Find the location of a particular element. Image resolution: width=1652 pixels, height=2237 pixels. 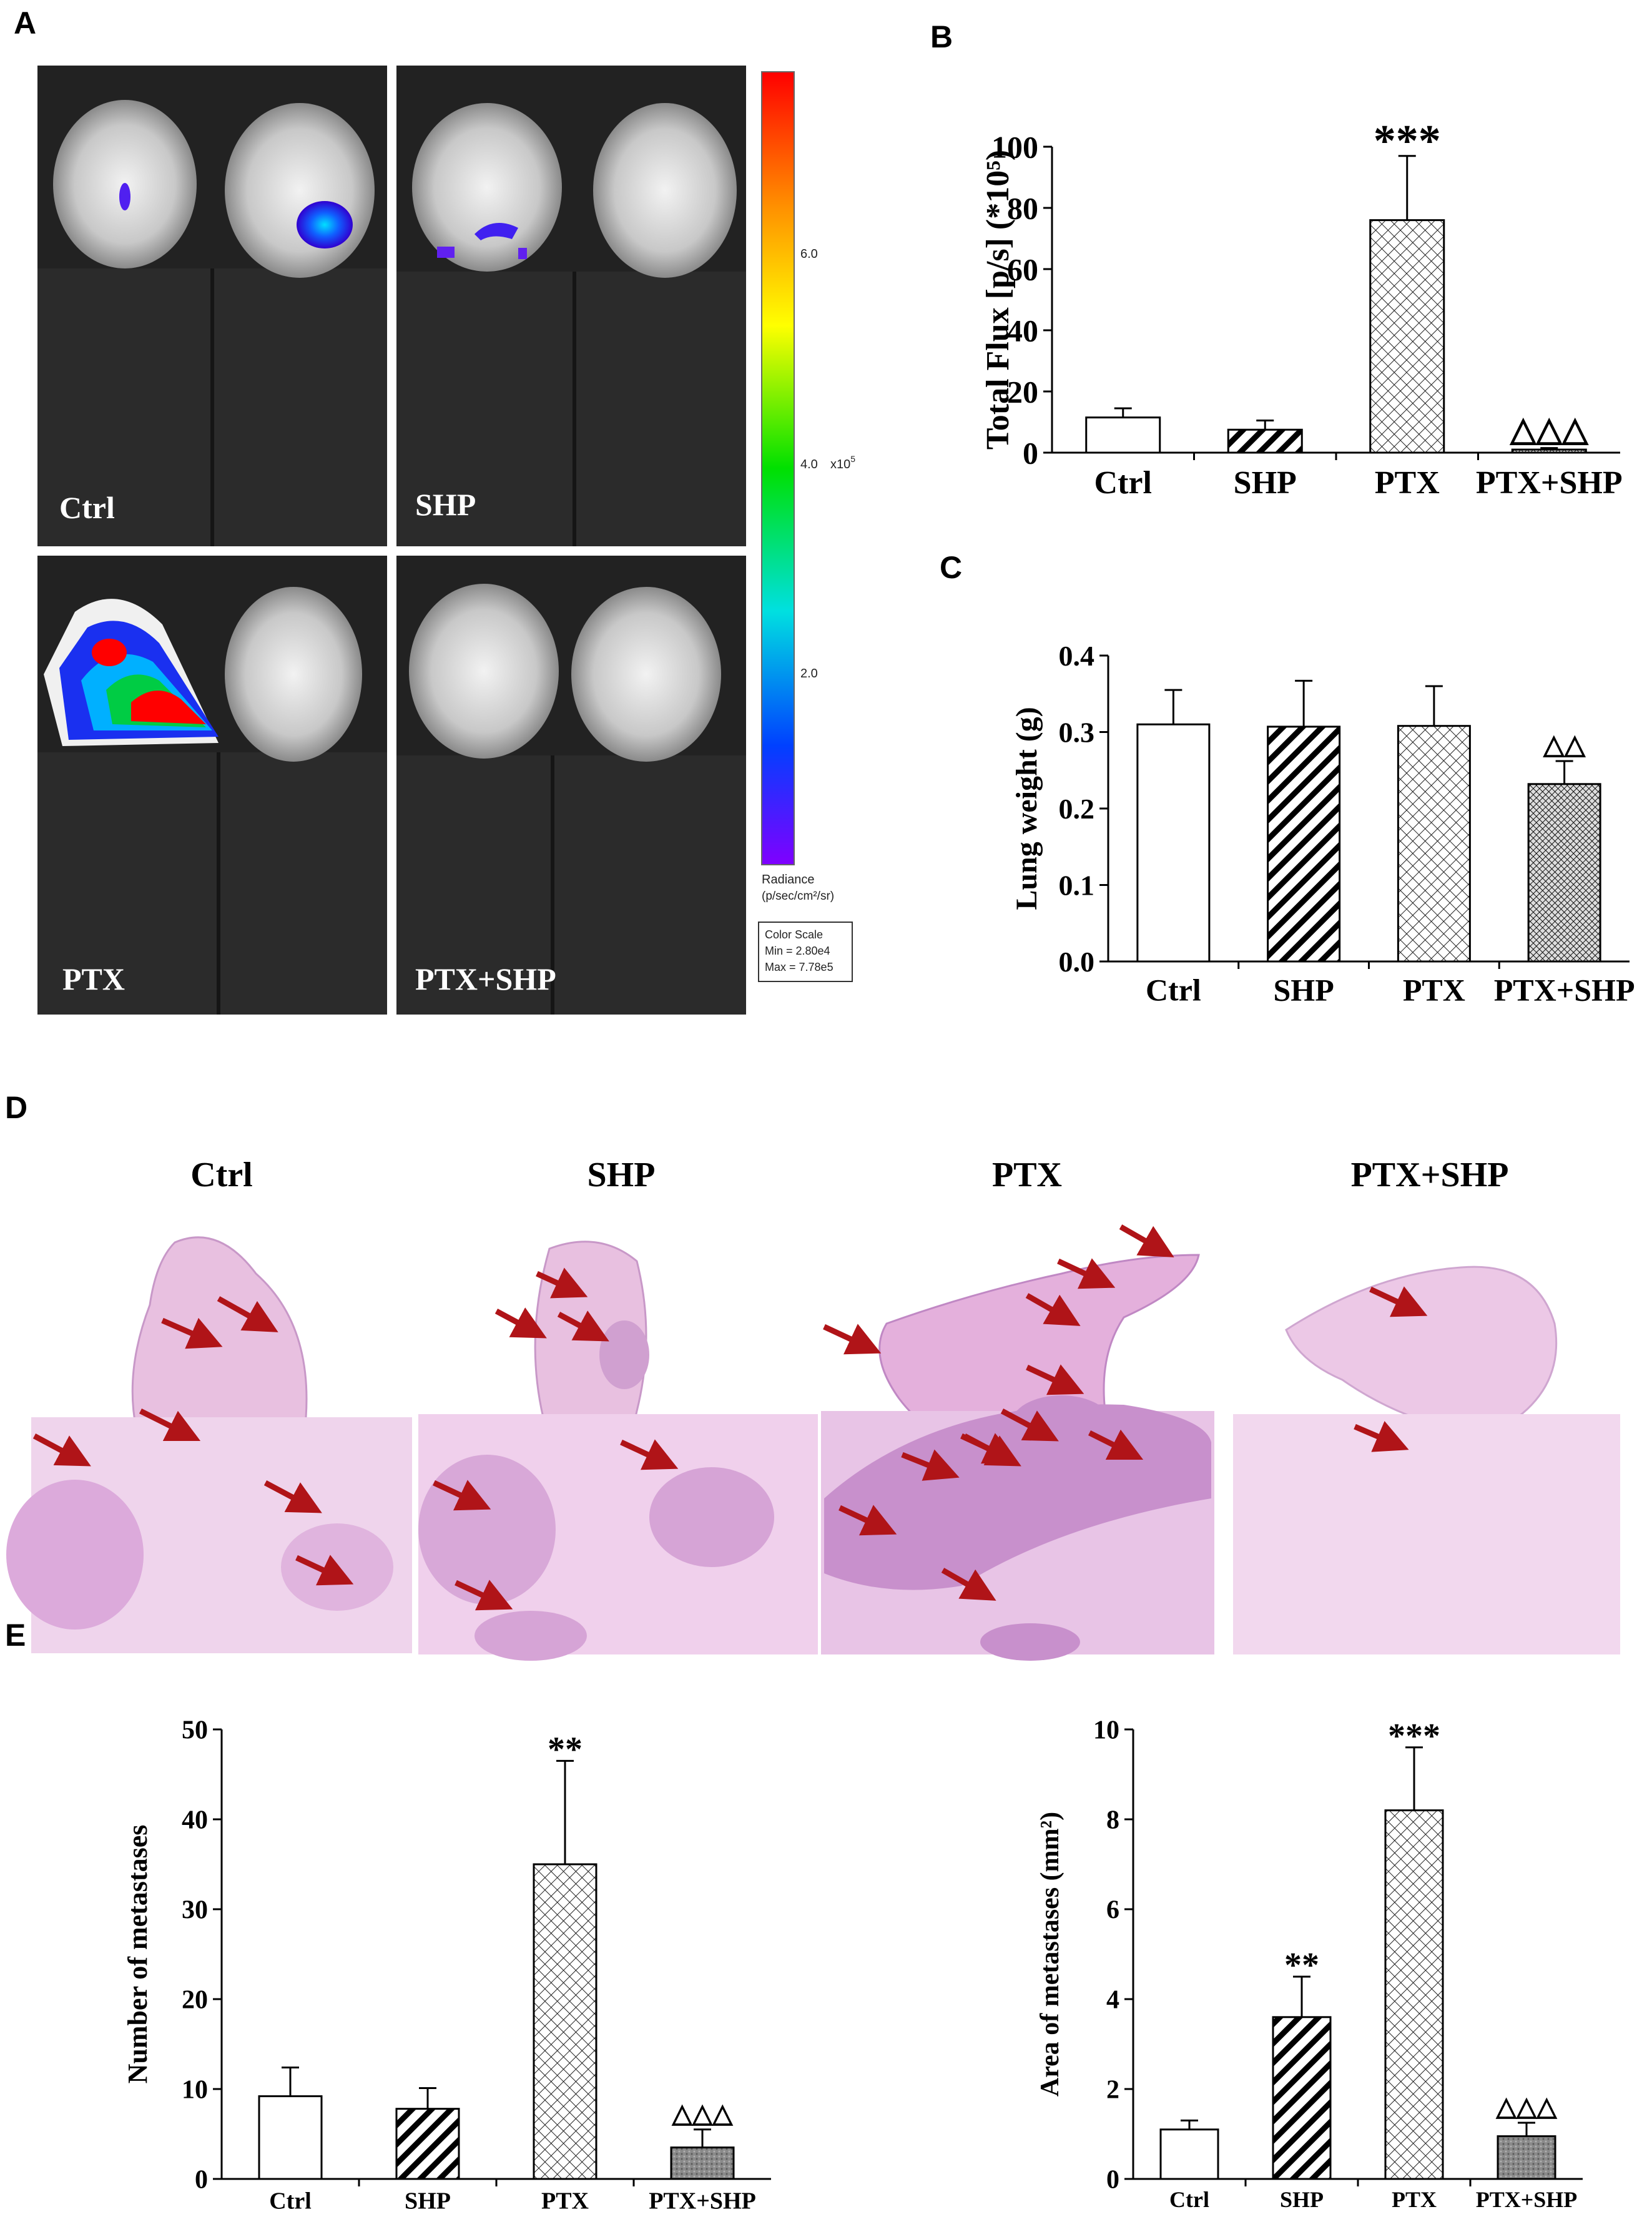

radiance-label: Radiance is located at coordinates (788, 880).